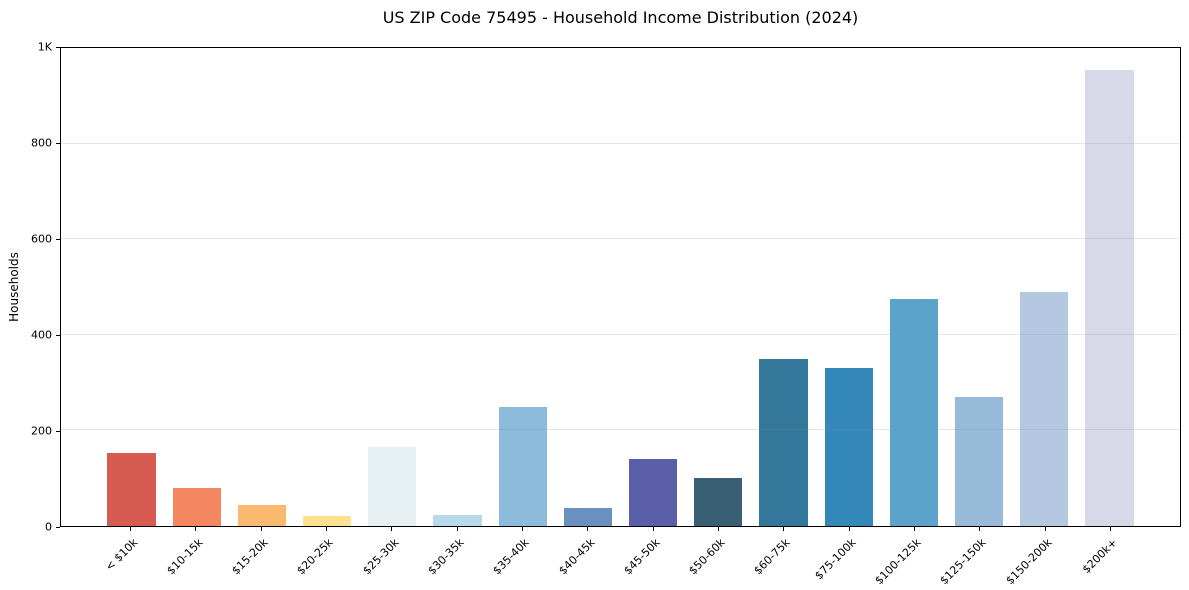  Describe the element at coordinates (913, 412) in the screenshot. I see `bar-100-125k` at that location.